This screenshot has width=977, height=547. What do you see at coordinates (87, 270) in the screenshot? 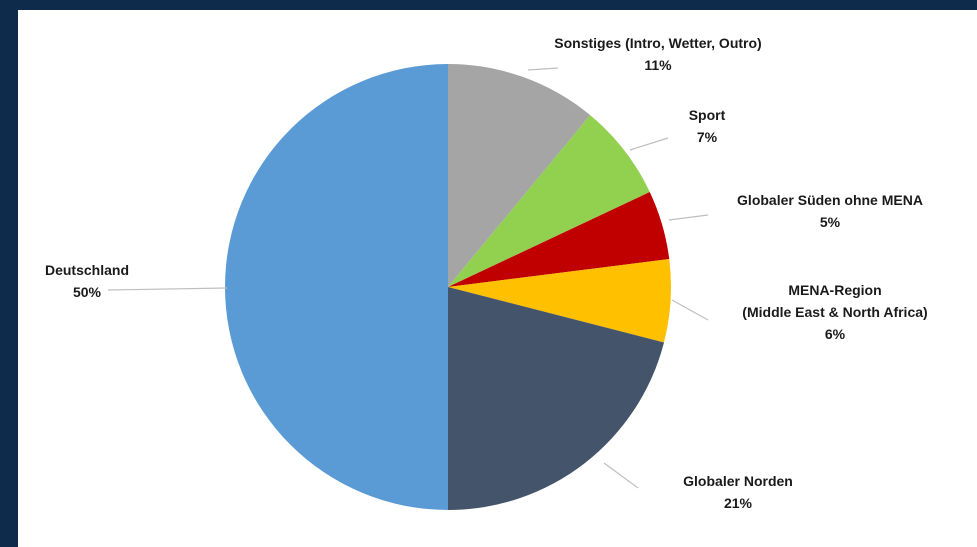
I see `slice-name-5: Deutschland` at bounding box center [87, 270].